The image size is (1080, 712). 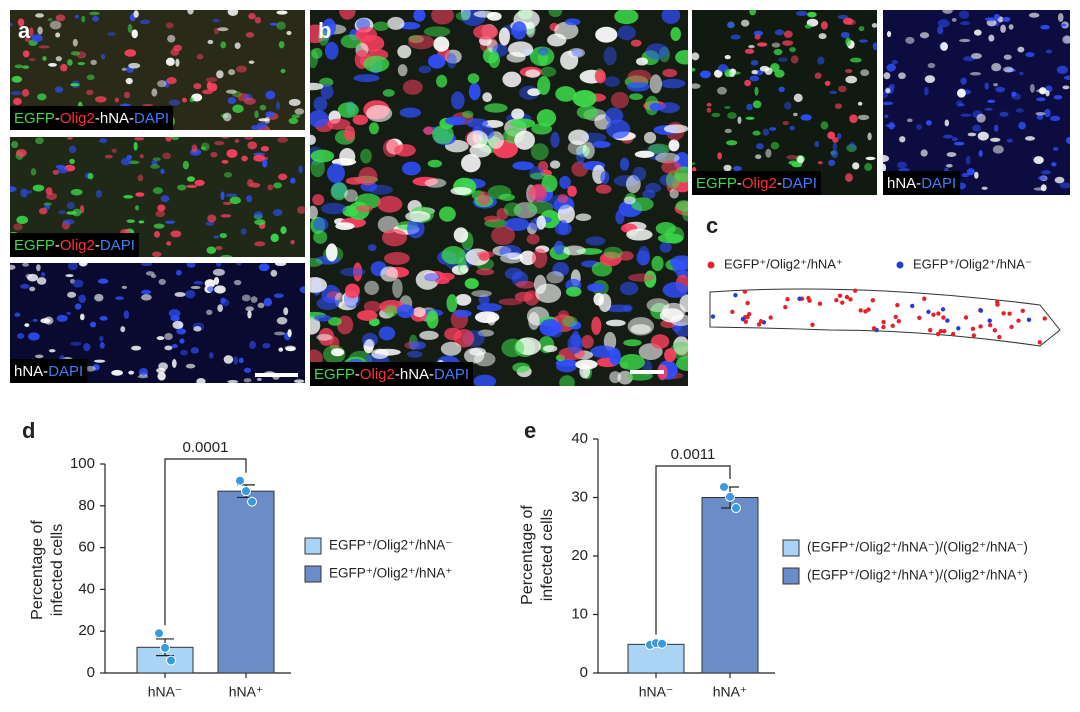 What do you see at coordinates (712, 225) in the screenshot?
I see `panel-label: c` at bounding box center [712, 225].